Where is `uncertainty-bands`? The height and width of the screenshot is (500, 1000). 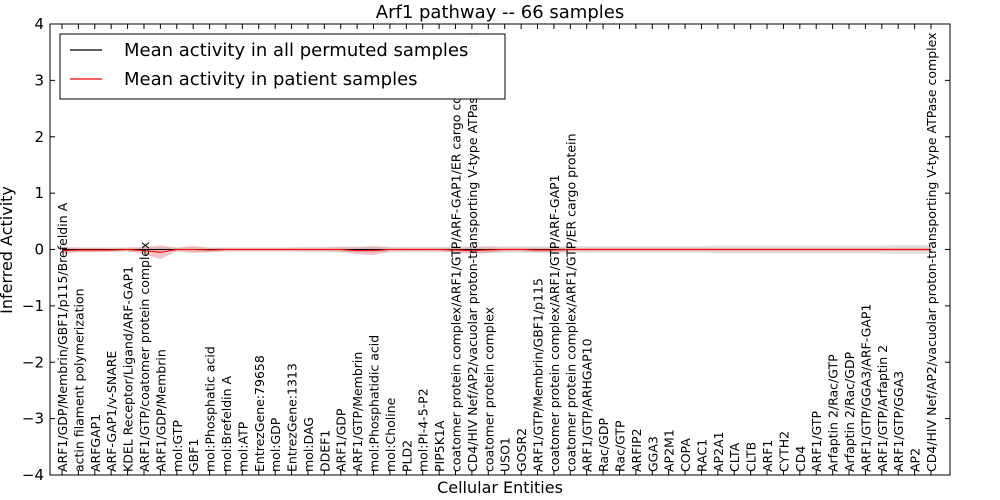 uncertainty-bands is located at coordinates (496, 252).